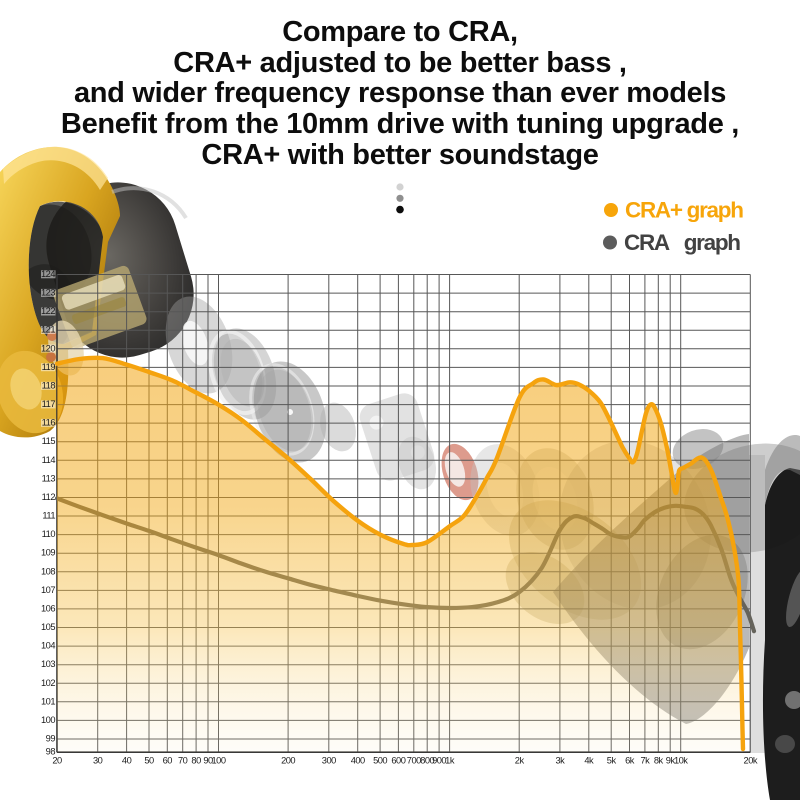  I want to click on svg-text: 60, so click(168, 761).